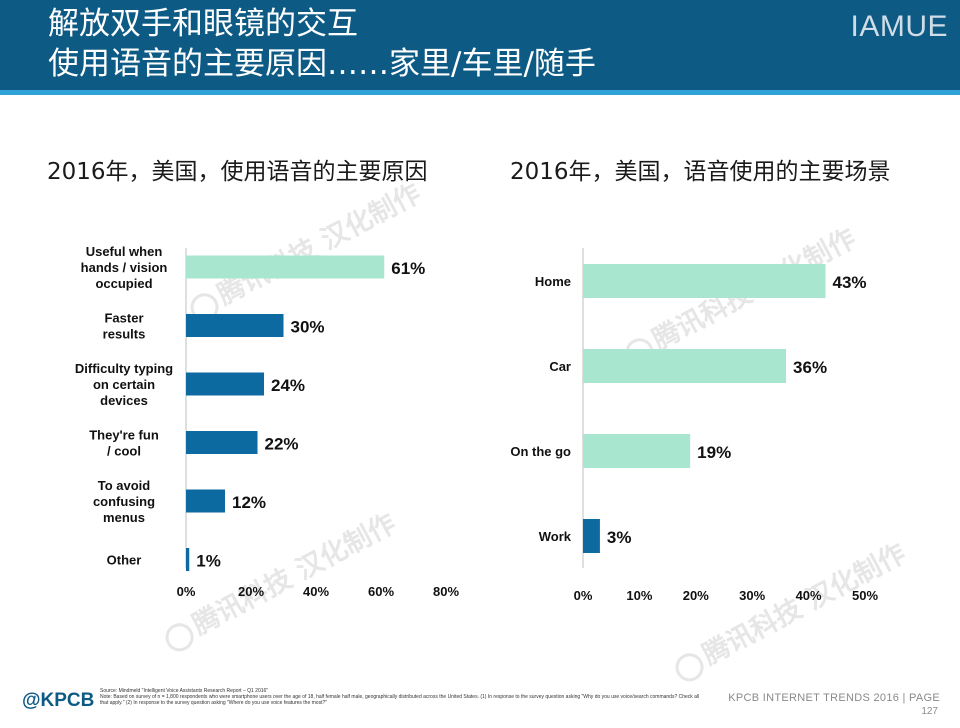 This screenshot has width=960, height=728. I want to click on x-tick-label: 60%, so click(381, 591).